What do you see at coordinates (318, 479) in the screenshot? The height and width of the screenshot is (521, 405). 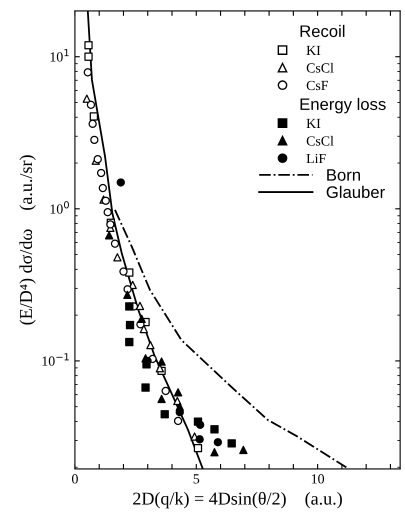 I see `x-tick-label: 10` at bounding box center [318, 479].